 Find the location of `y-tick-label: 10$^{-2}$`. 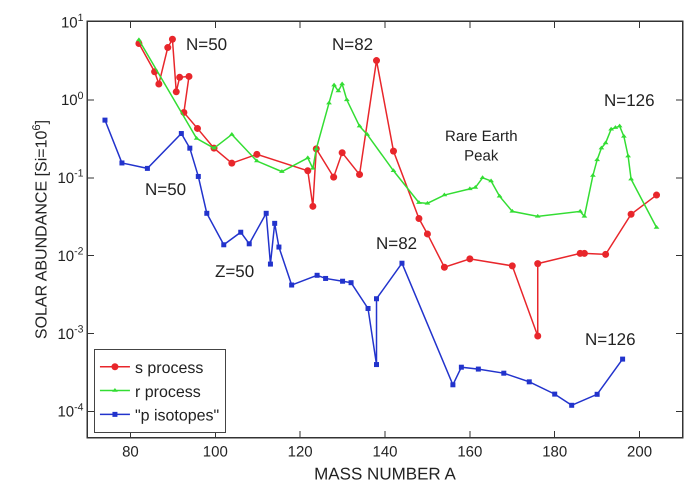

y-tick-label: 10$^{-2}$ is located at coordinates (70, 255).